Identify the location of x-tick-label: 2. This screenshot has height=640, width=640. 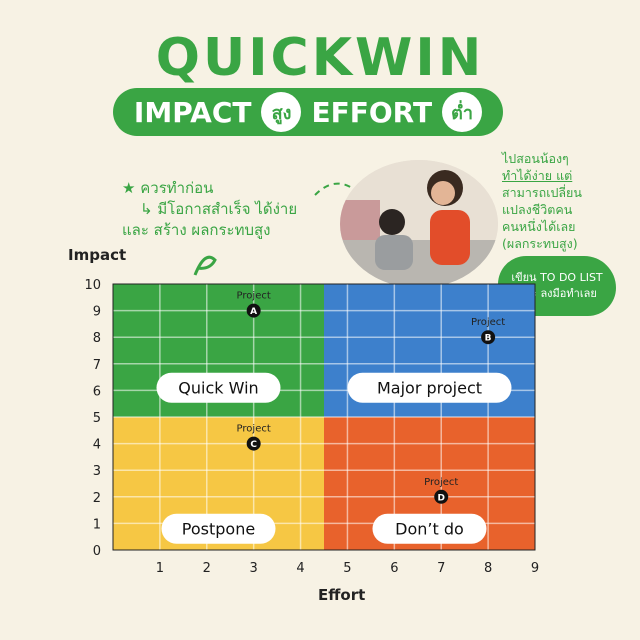
(207, 568).